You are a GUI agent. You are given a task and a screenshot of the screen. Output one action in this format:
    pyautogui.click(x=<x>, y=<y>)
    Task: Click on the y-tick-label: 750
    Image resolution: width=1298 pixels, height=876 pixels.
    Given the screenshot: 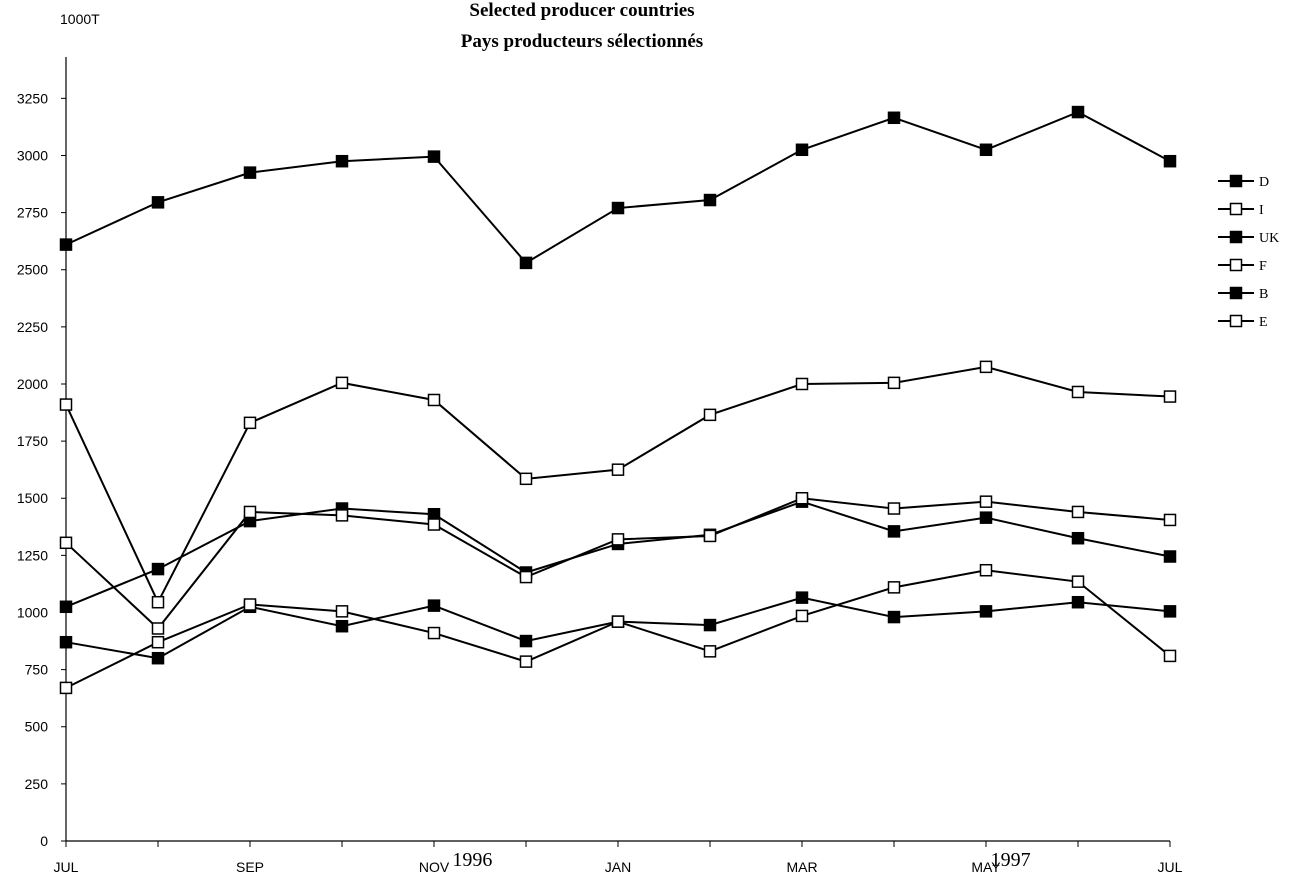 What is the action you would take?
    pyautogui.click(x=37, y=670)
    